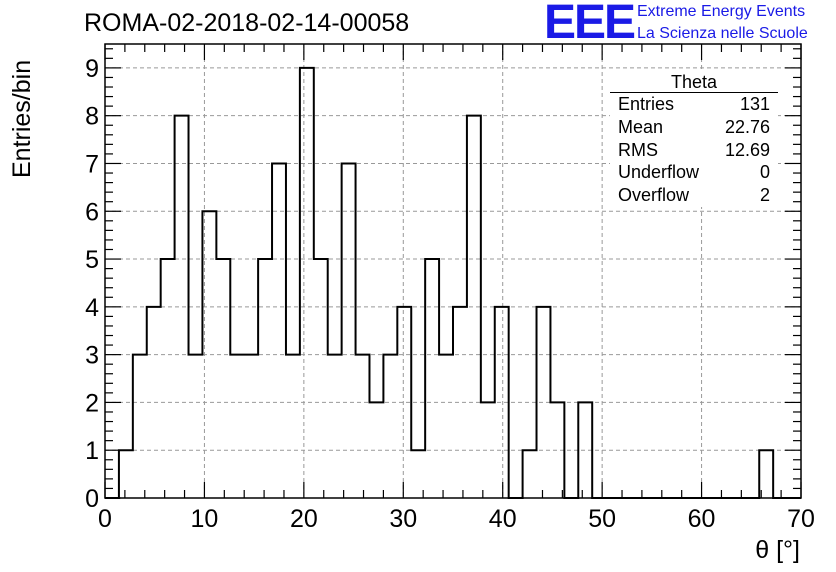 The image size is (836, 572). What do you see at coordinates (777, 550) in the screenshot?
I see `x-axis-label: θ [°]` at bounding box center [777, 550].